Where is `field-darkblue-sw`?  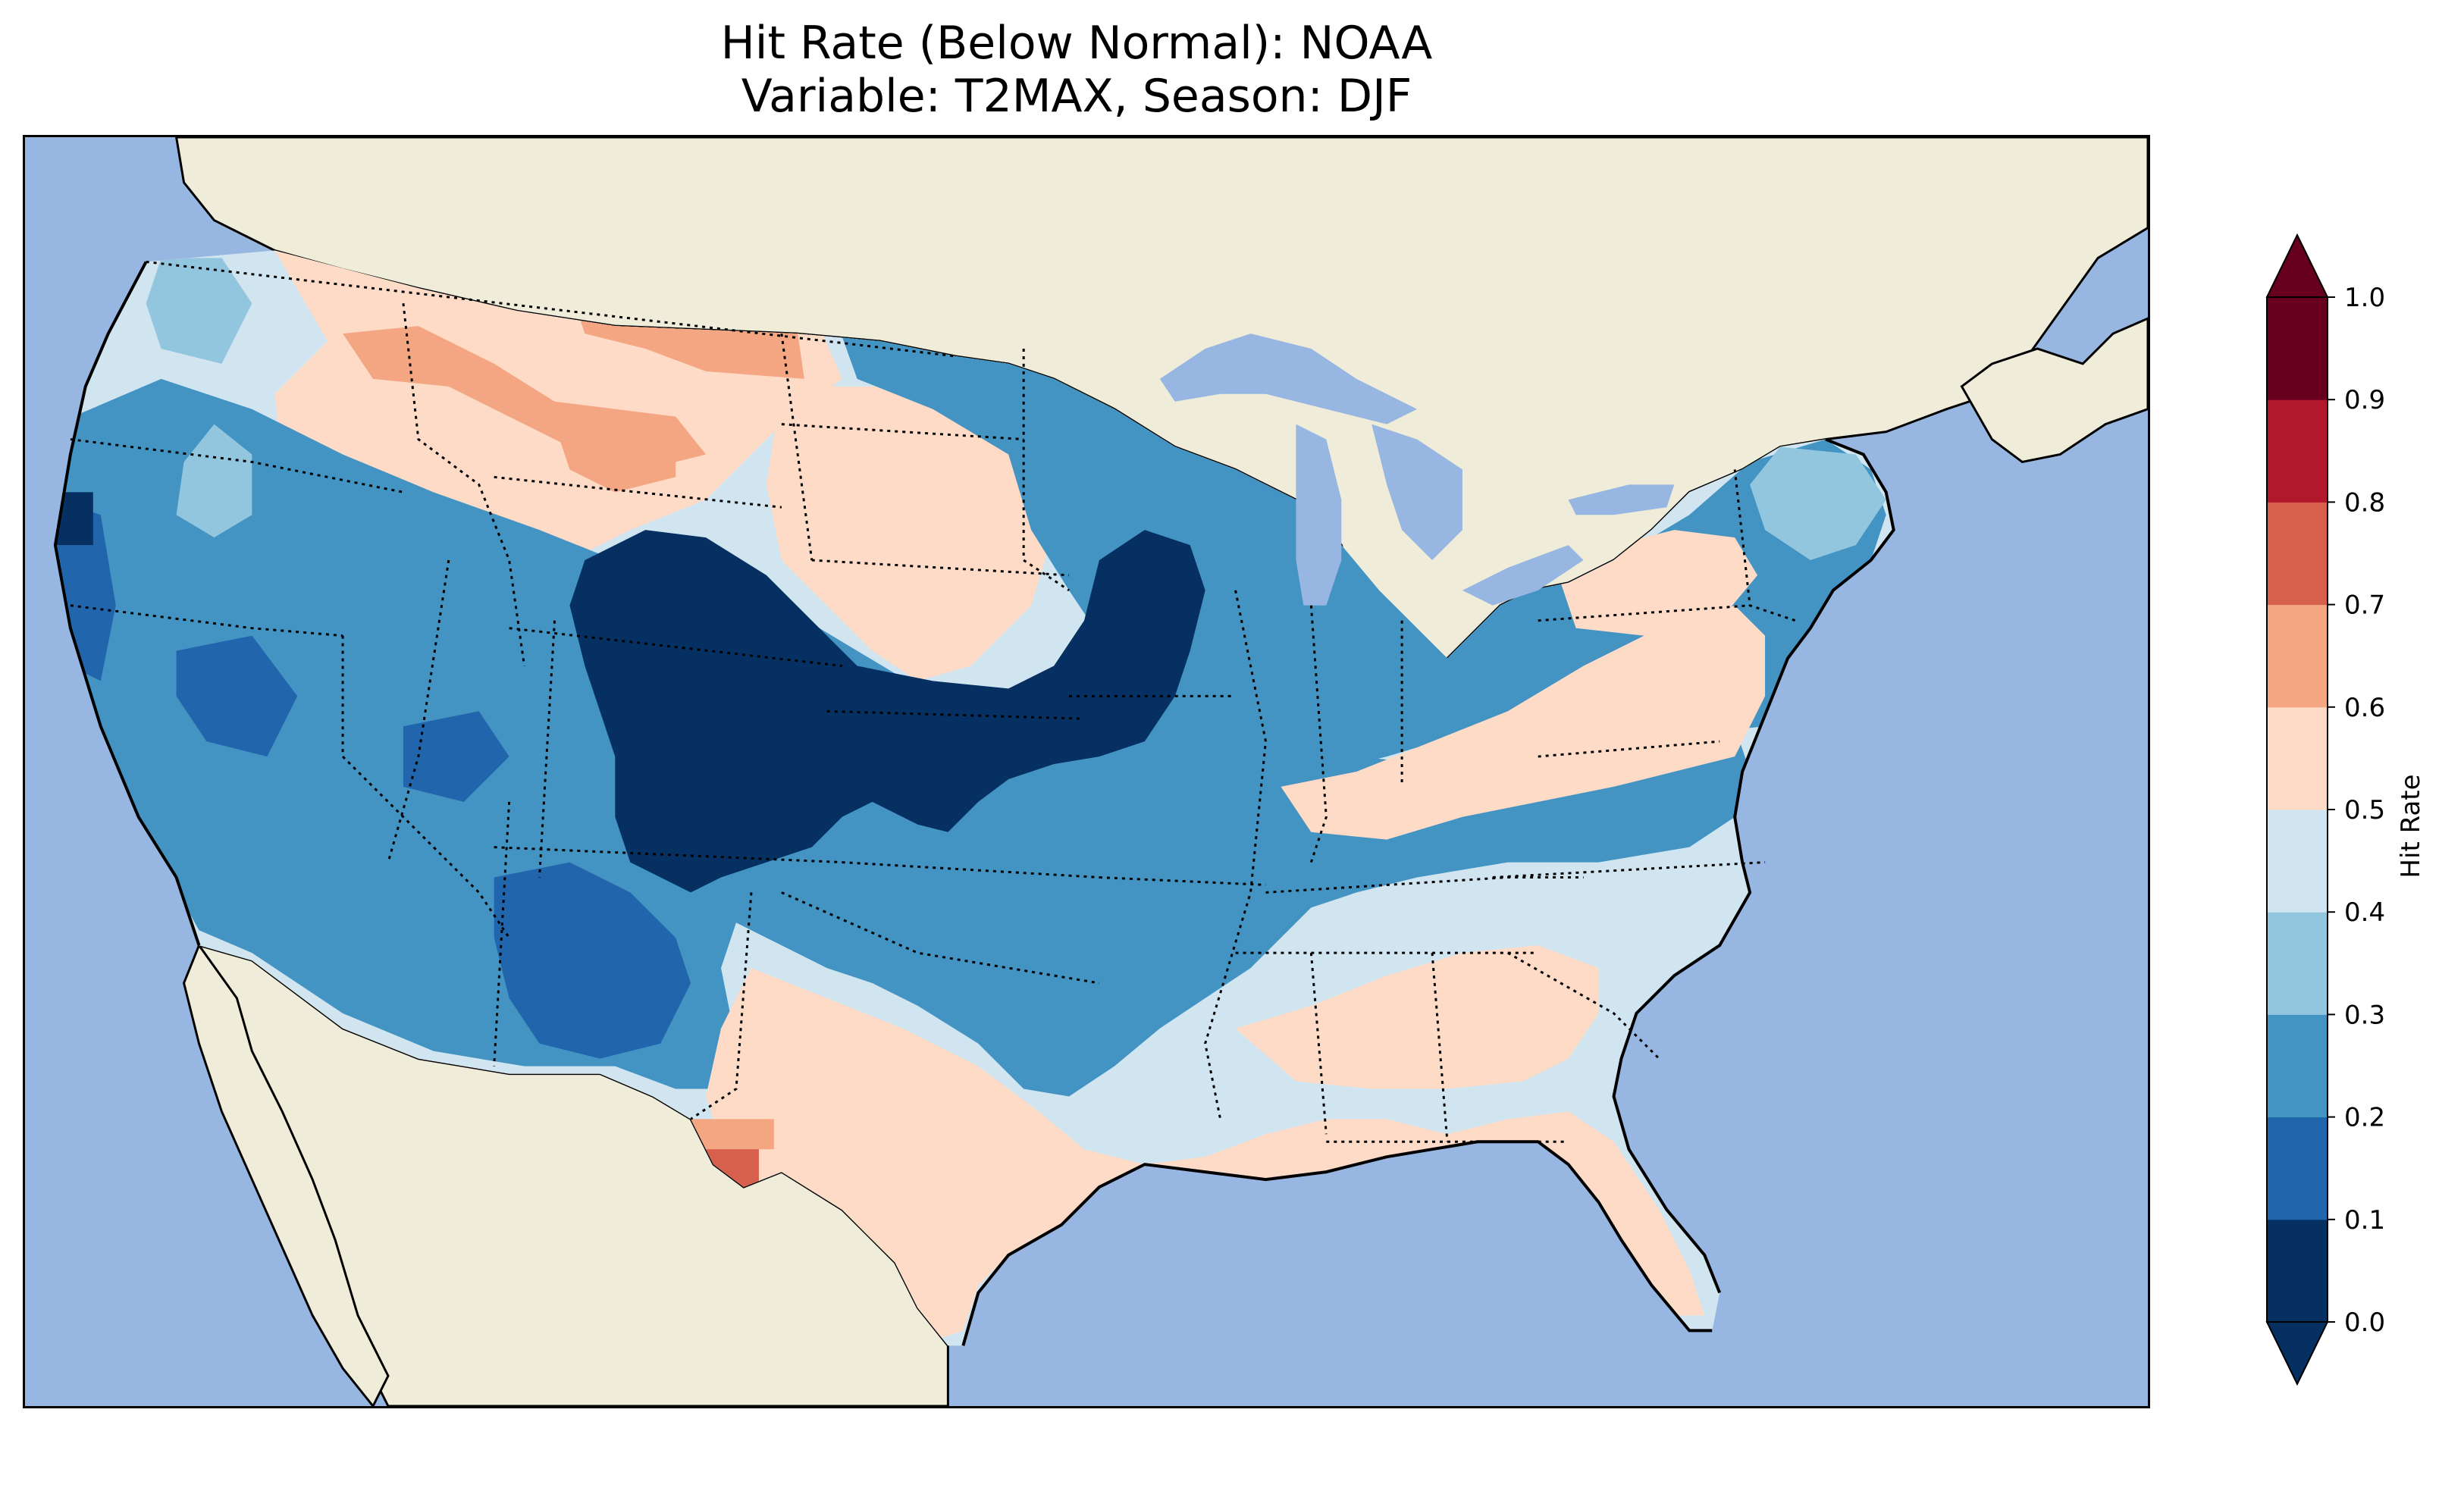 field-darkblue-sw is located at coordinates (592, 960).